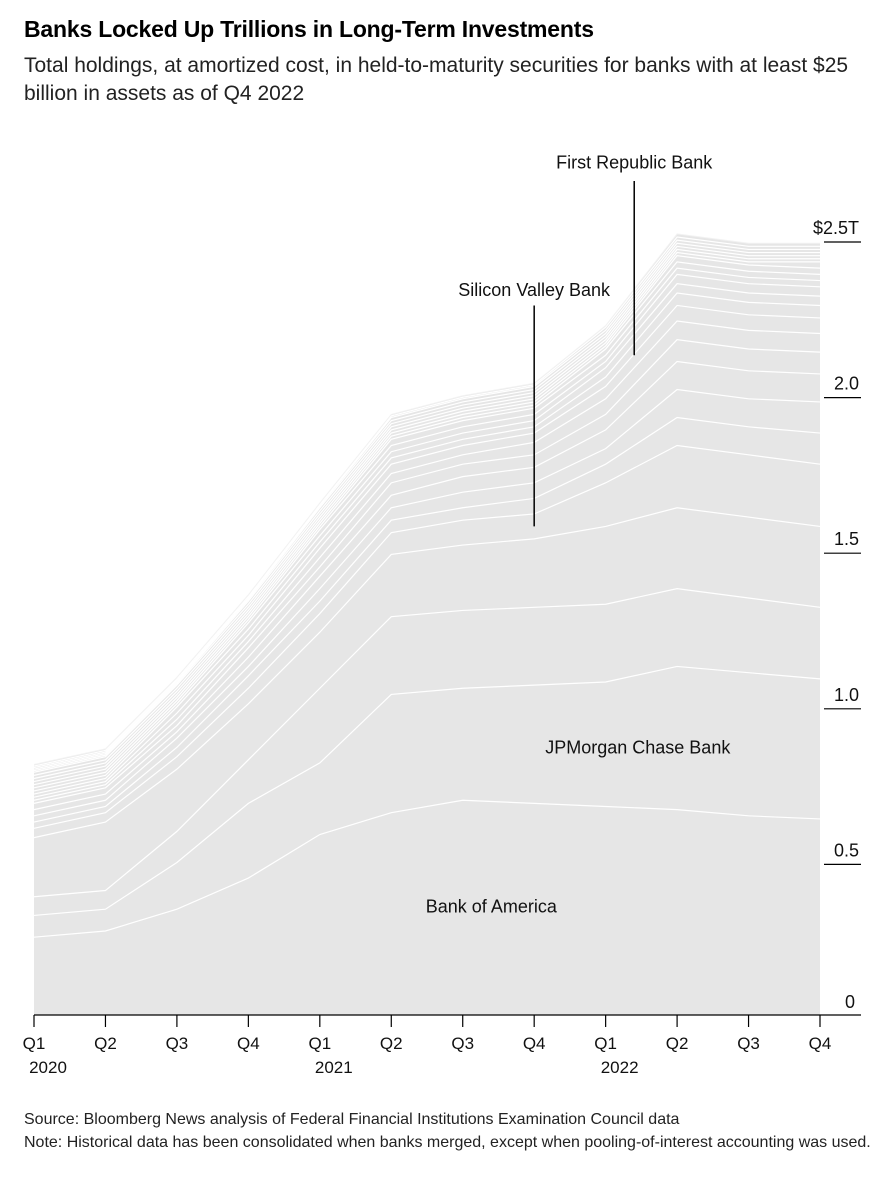  I want to click on x-year-label-2020: 2020, so click(48, 1067).